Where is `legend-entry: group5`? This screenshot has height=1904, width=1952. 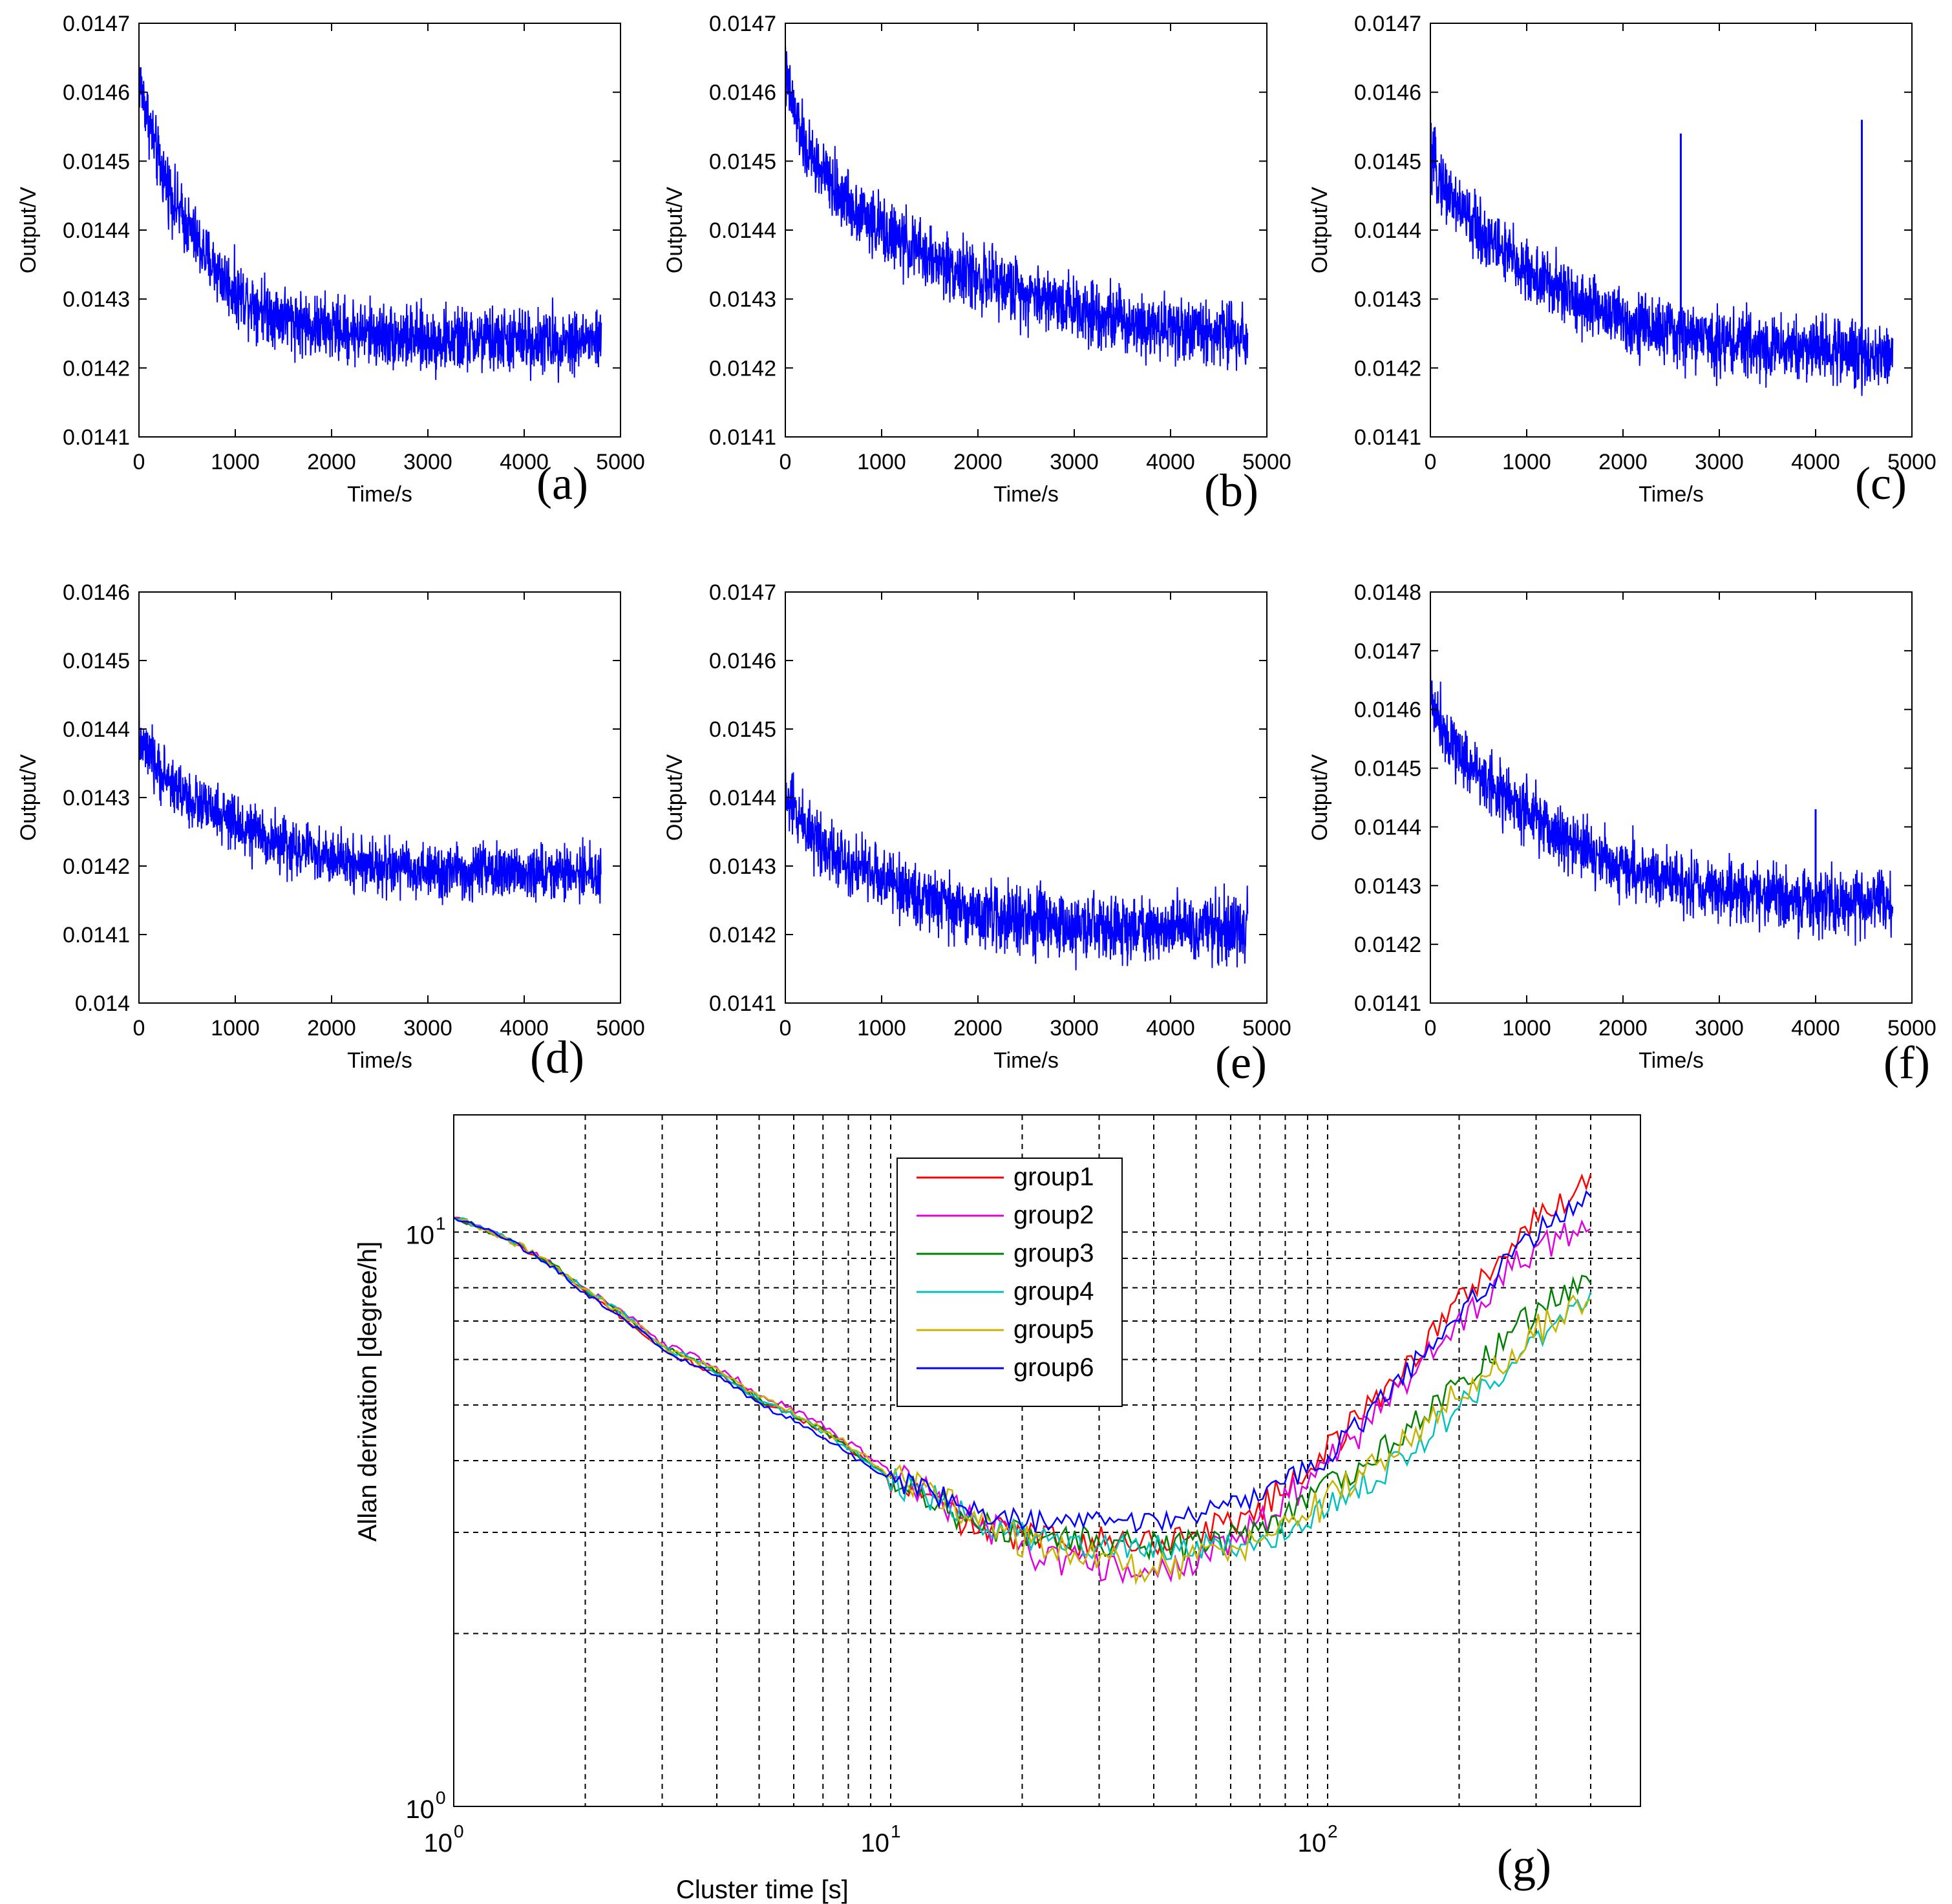 legend-entry: group5 is located at coordinates (1053, 1330).